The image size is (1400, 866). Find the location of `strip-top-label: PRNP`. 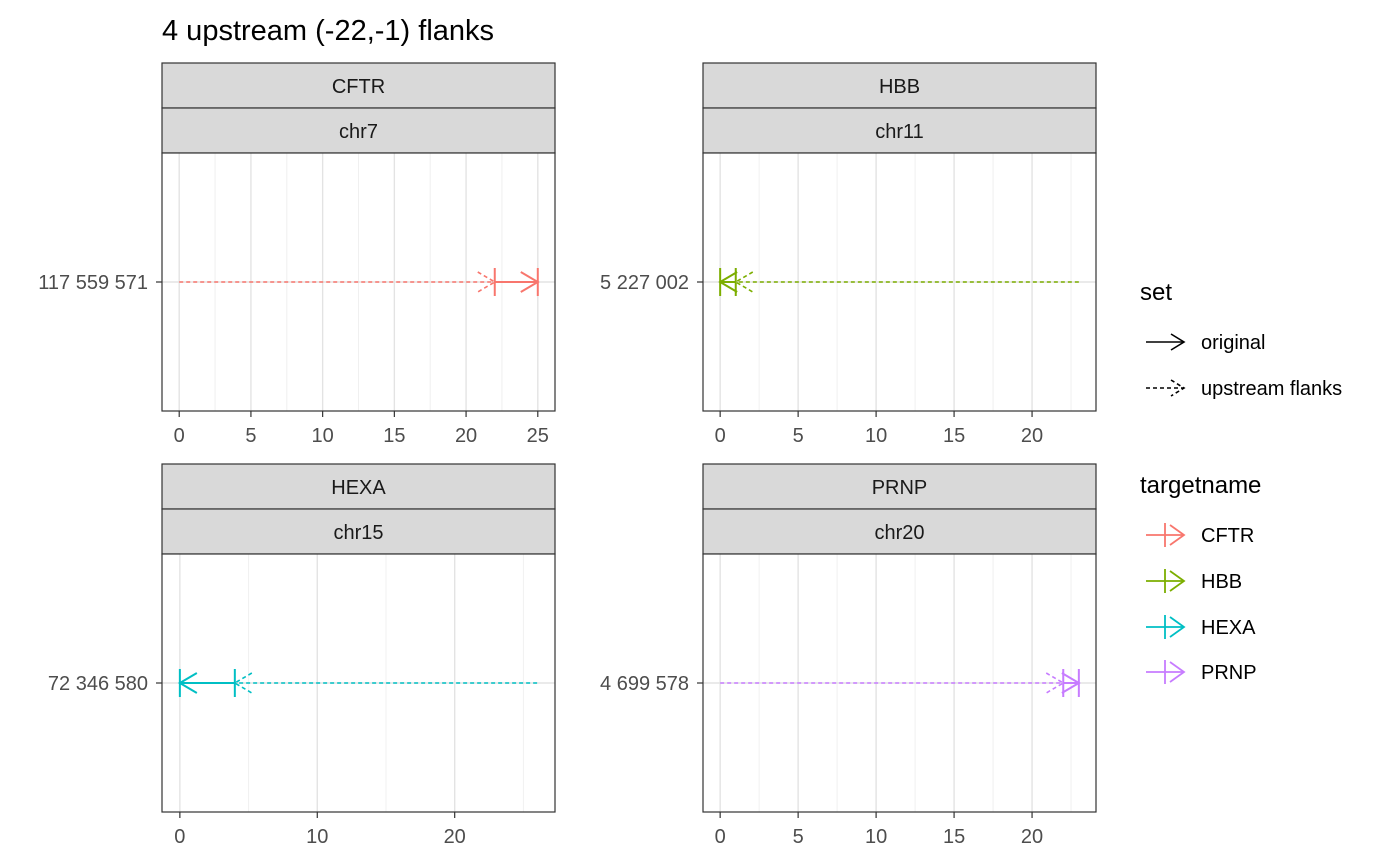

strip-top-label: PRNP is located at coordinates (900, 488).